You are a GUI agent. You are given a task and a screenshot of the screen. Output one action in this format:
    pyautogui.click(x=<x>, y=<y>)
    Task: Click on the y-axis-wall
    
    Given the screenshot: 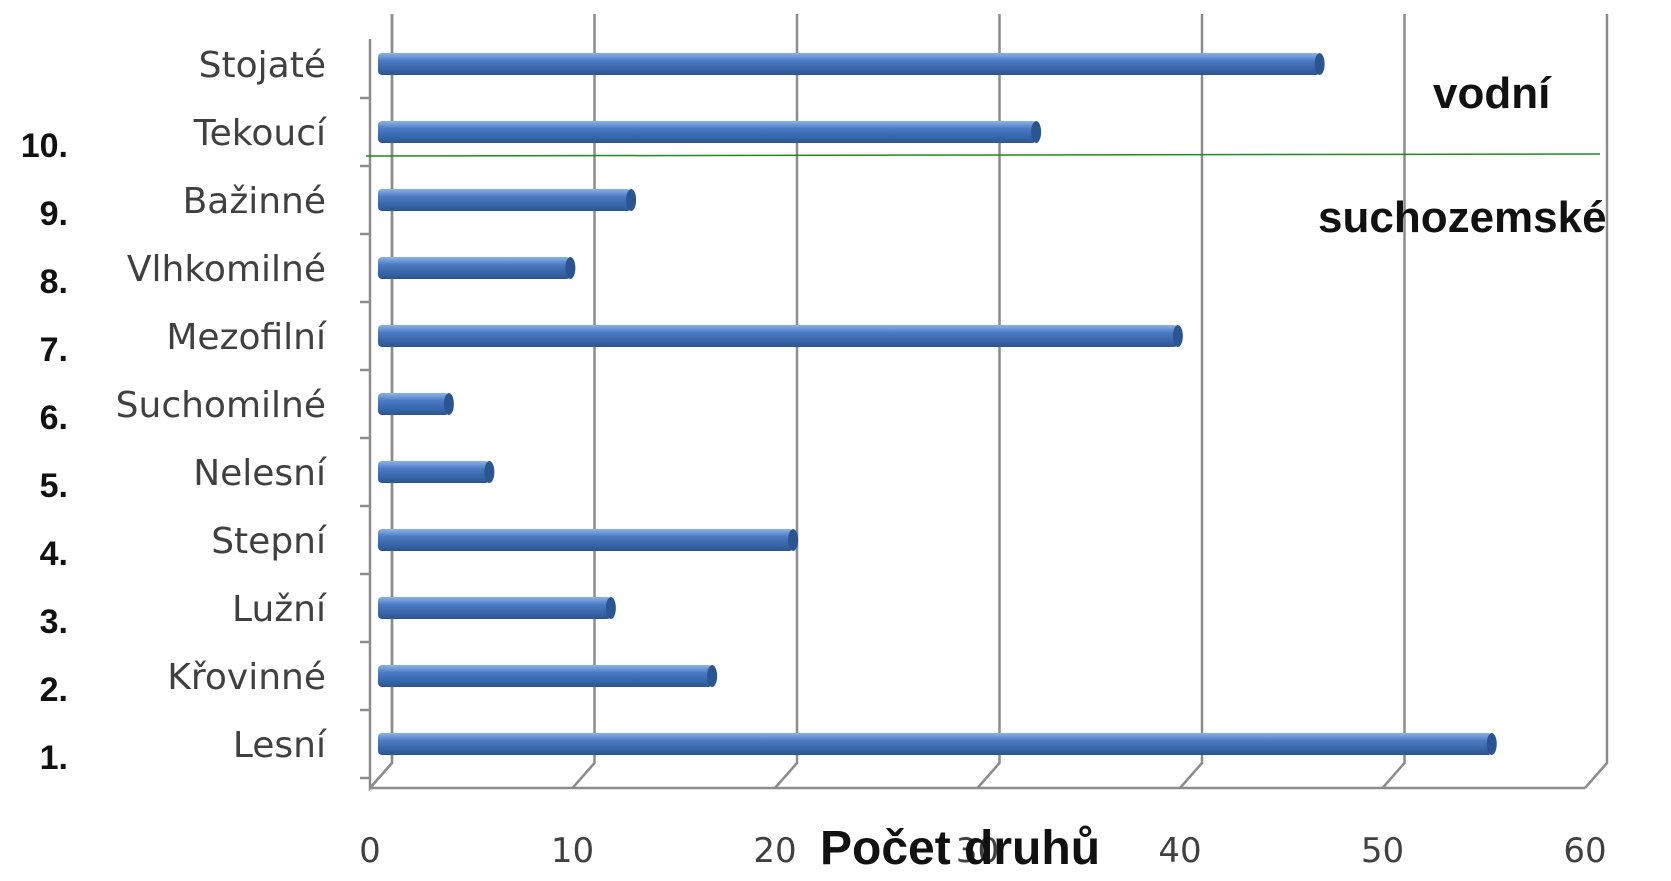 What is the action you would take?
    pyautogui.click(x=381, y=403)
    